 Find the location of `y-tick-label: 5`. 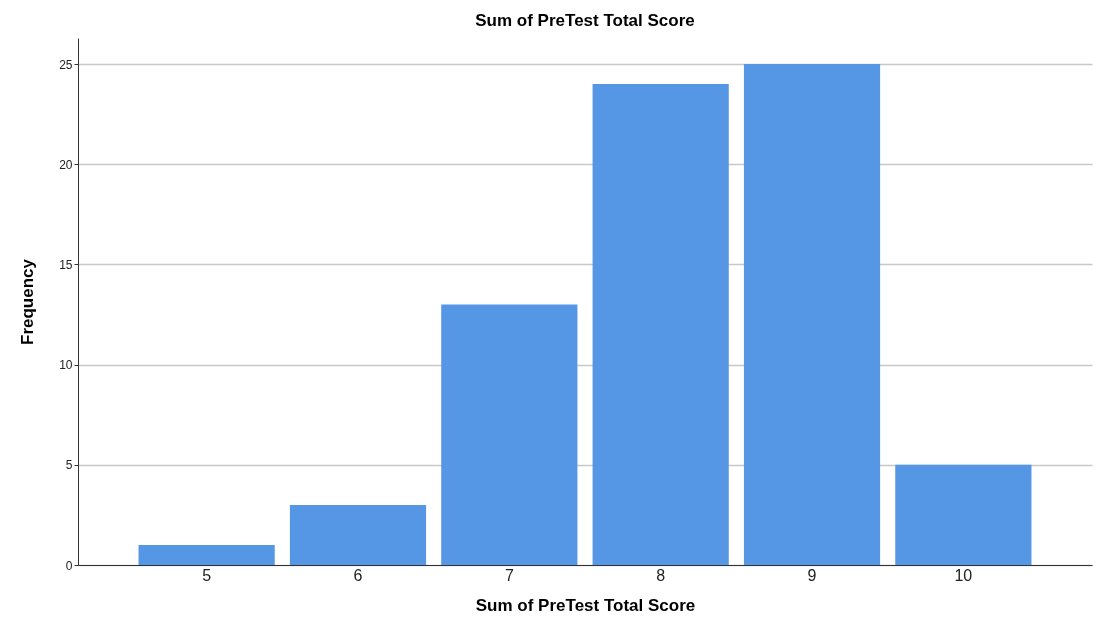

y-tick-label: 5 is located at coordinates (69, 465).